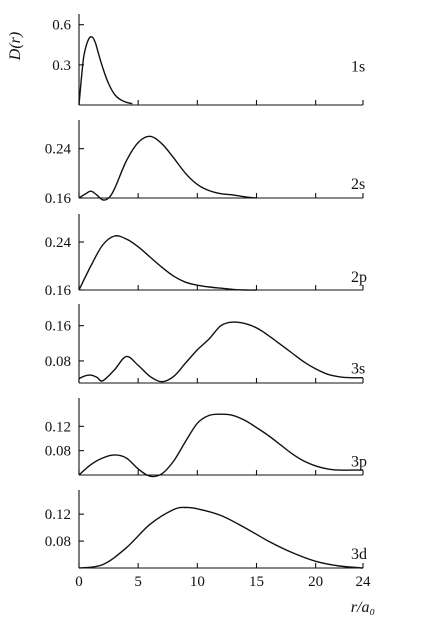 The width and height of the screenshot is (441, 620). What do you see at coordinates (221, 352) in the screenshot?
I see `series-line-3s` at bounding box center [221, 352].